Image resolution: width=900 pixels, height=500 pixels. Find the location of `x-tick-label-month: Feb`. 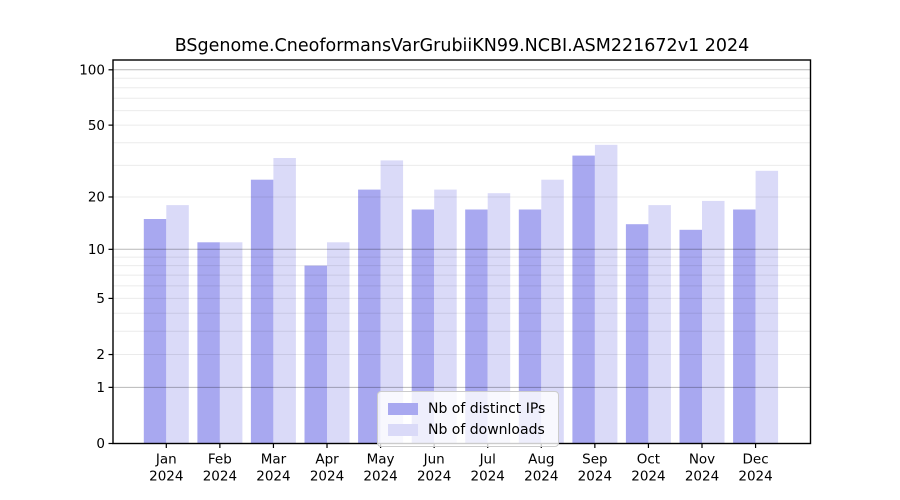

x-tick-label-month: Feb is located at coordinates (220, 460).